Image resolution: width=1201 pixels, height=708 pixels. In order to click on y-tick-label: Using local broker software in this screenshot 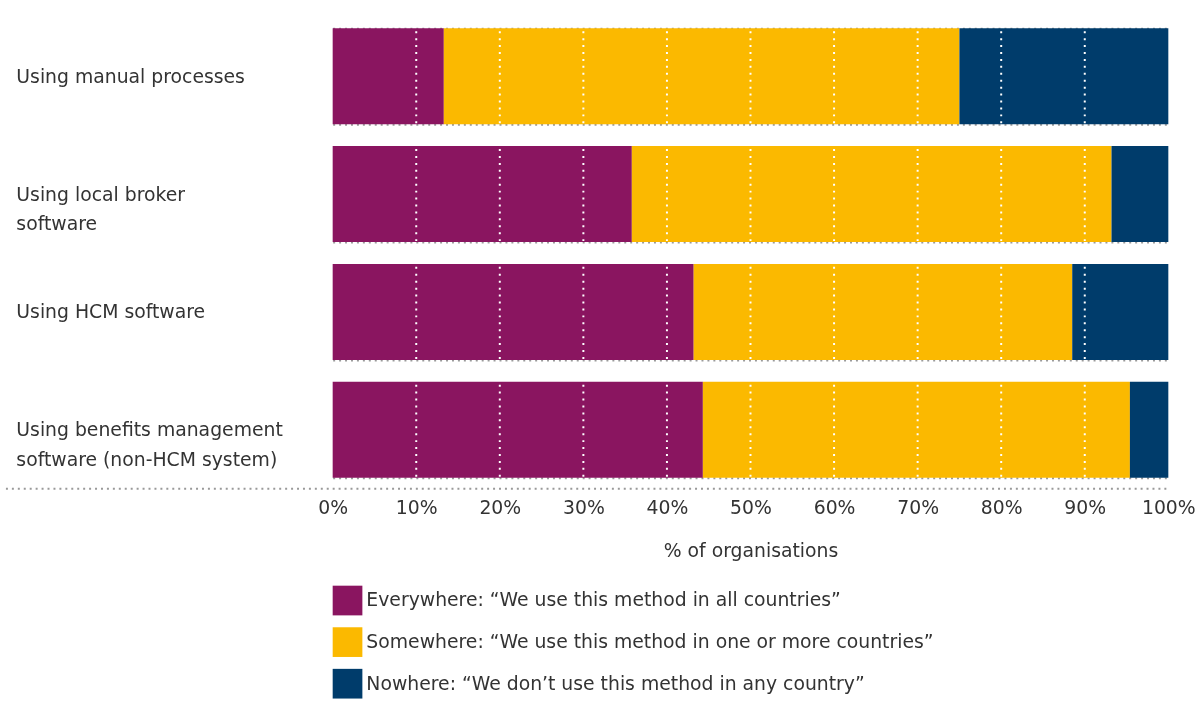, I will do `click(101, 209)`.